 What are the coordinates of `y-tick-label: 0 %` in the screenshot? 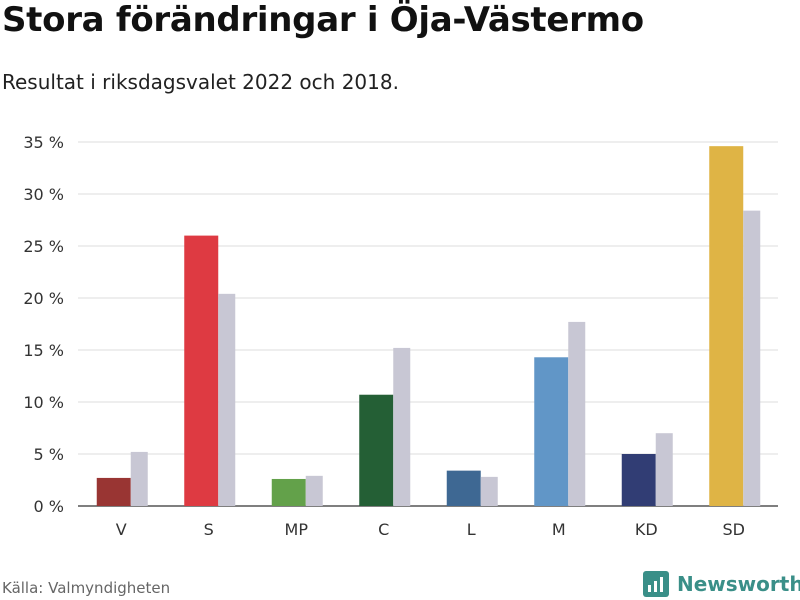 It's located at (49, 506).